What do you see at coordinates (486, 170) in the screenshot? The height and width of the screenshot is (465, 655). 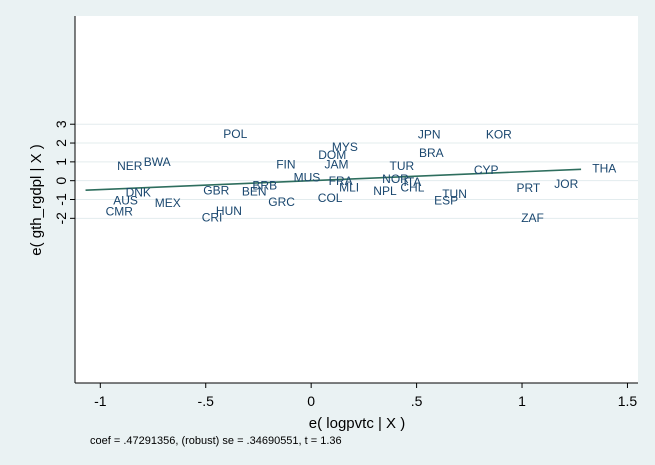 I see `data-point-label: CYP` at bounding box center [486, 170].